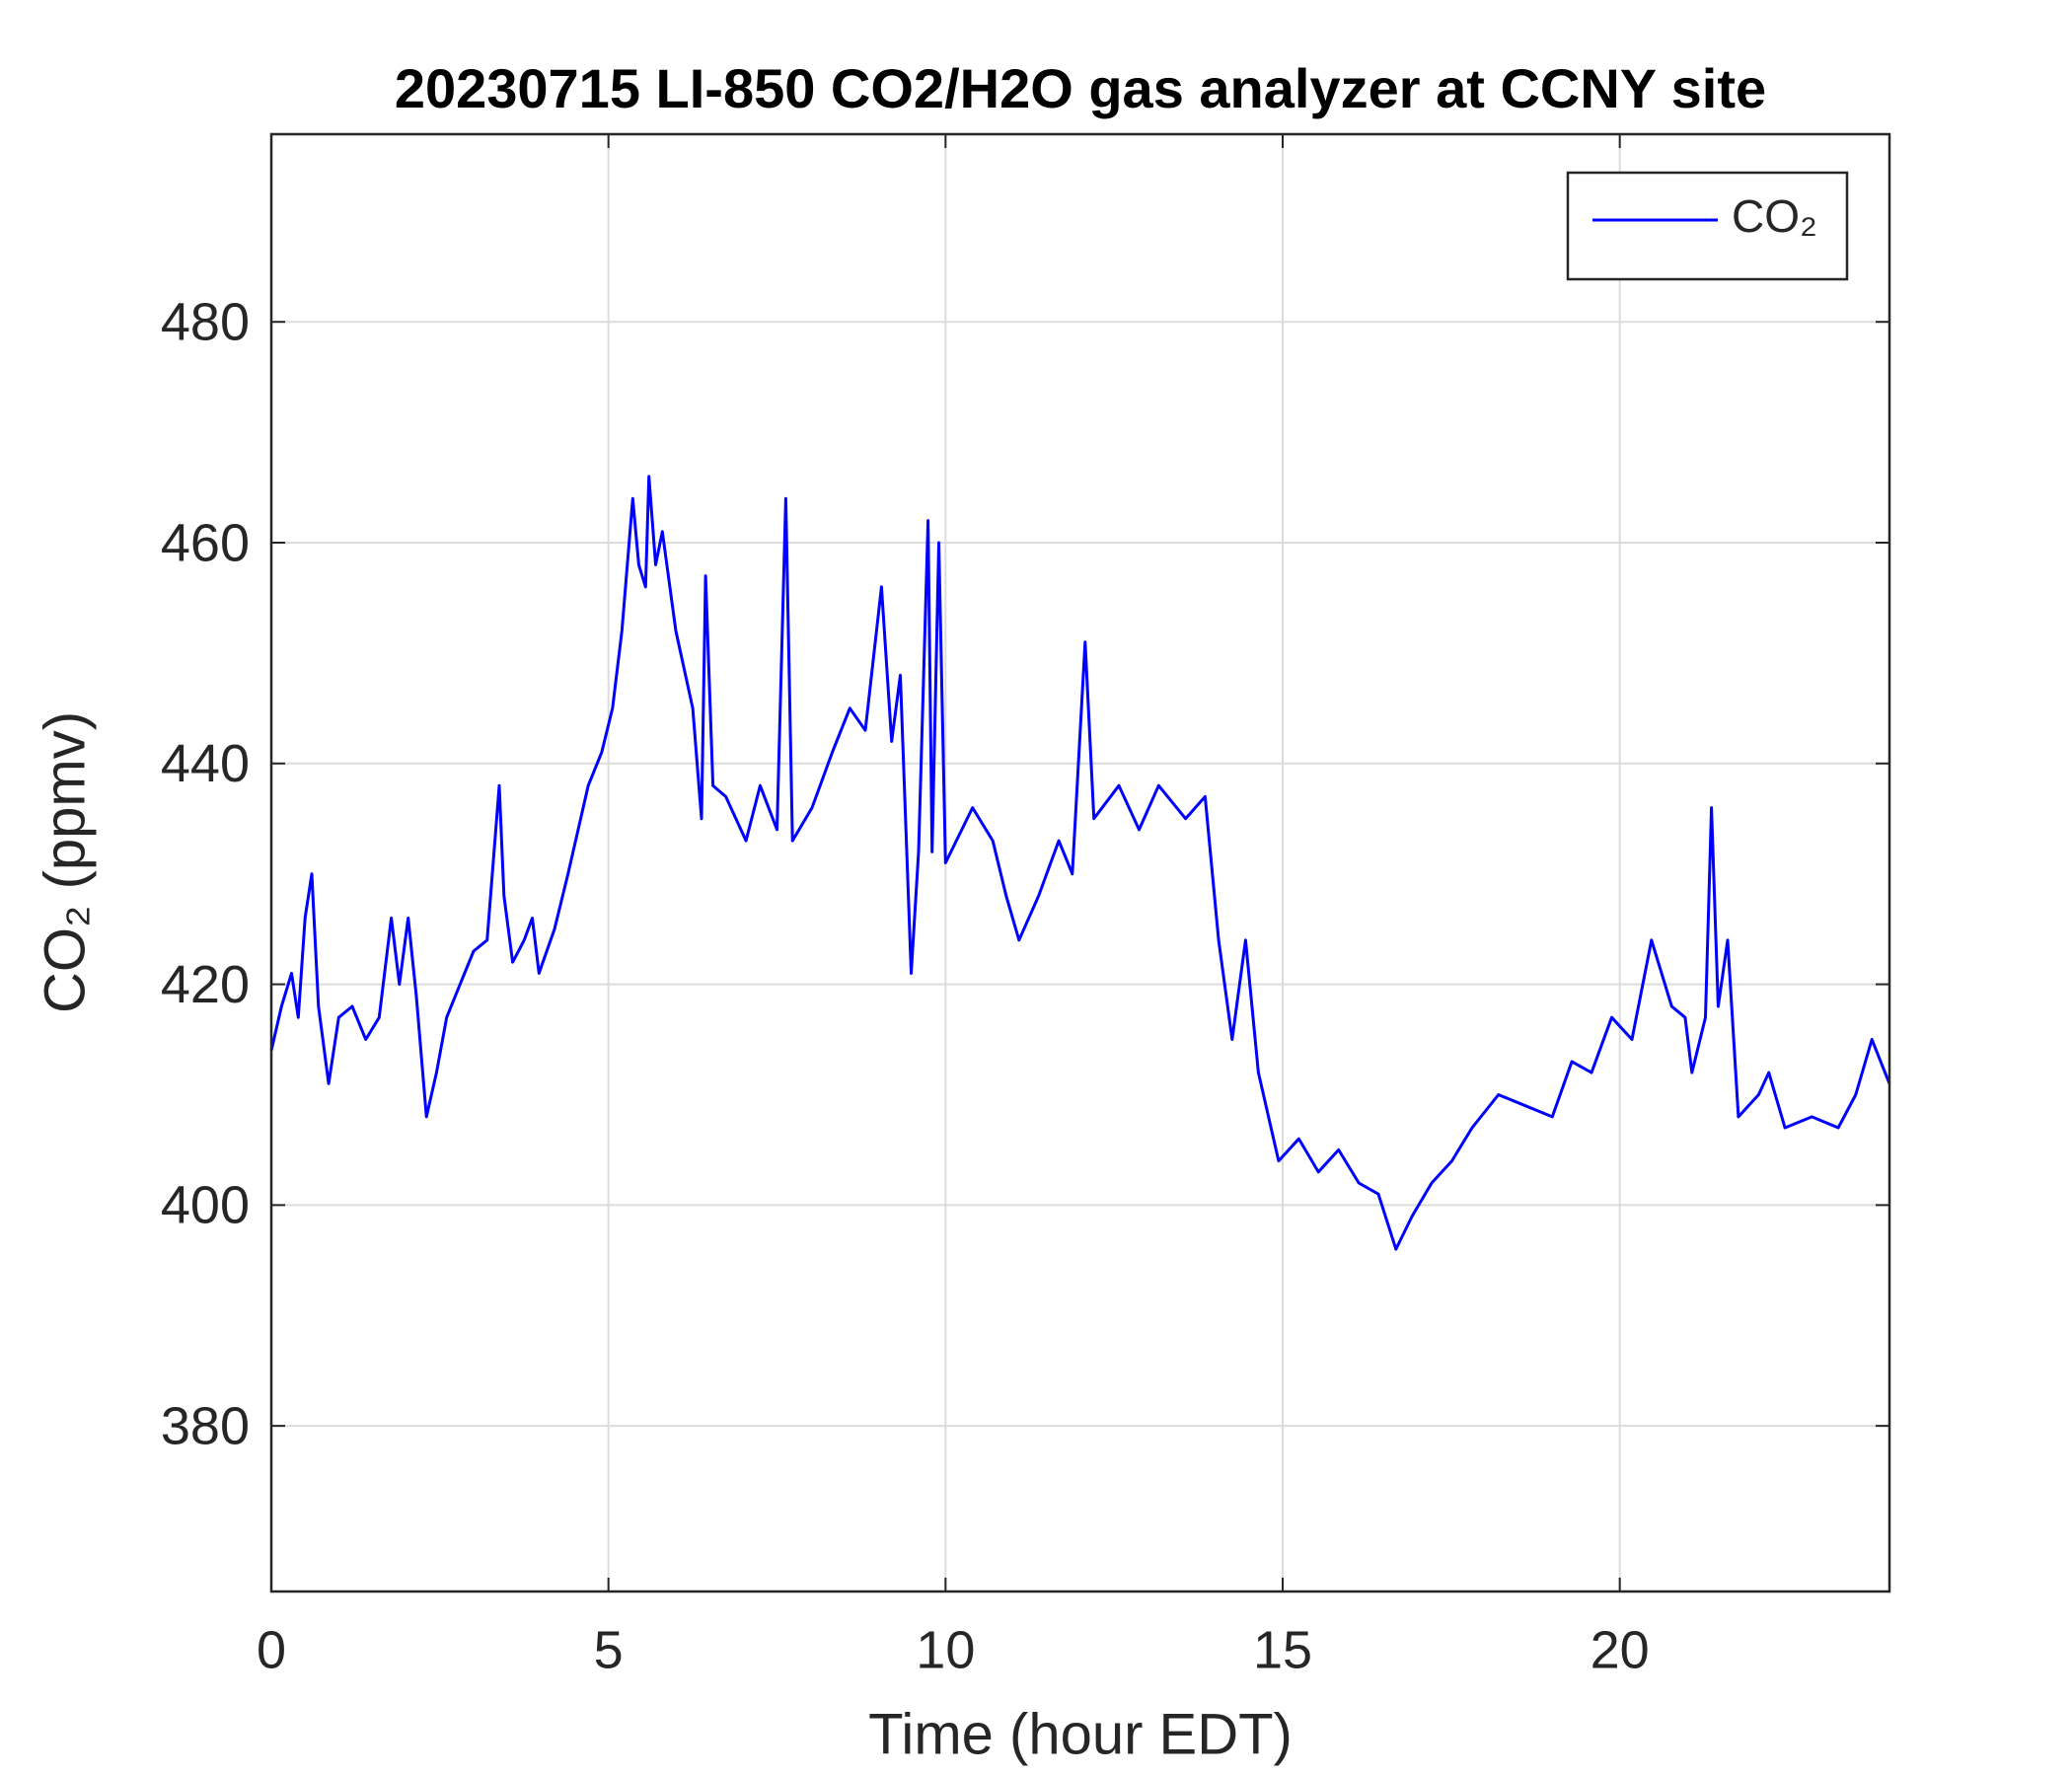 This screenshot has width=2072, height=1776. What do you see at coordinates (946, 1650) in the screenshot?
I see `x-tick-label: 10` at bounding box center [946, 1650].